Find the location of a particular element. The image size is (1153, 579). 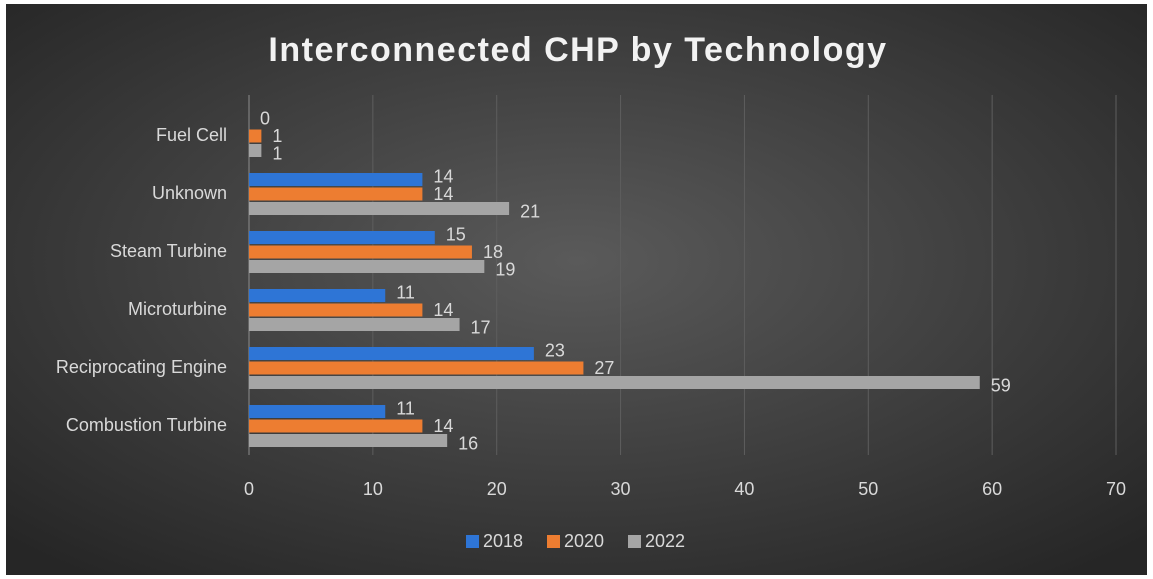

data-label: 19 is located at coordinates (505, 269).